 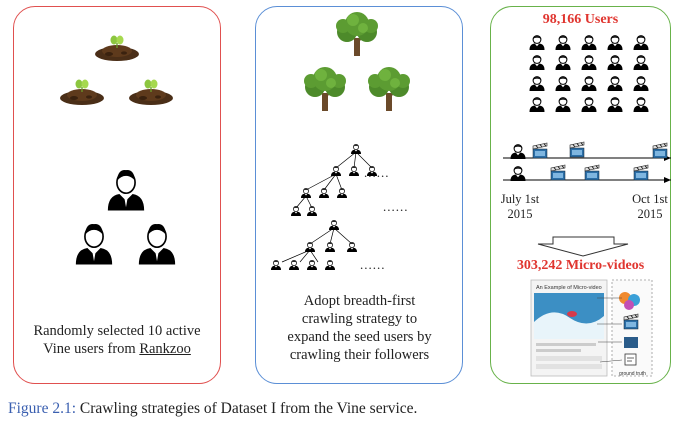 I want to click on rankzoo-link: Rankzoo, so click(x=165, y=349).